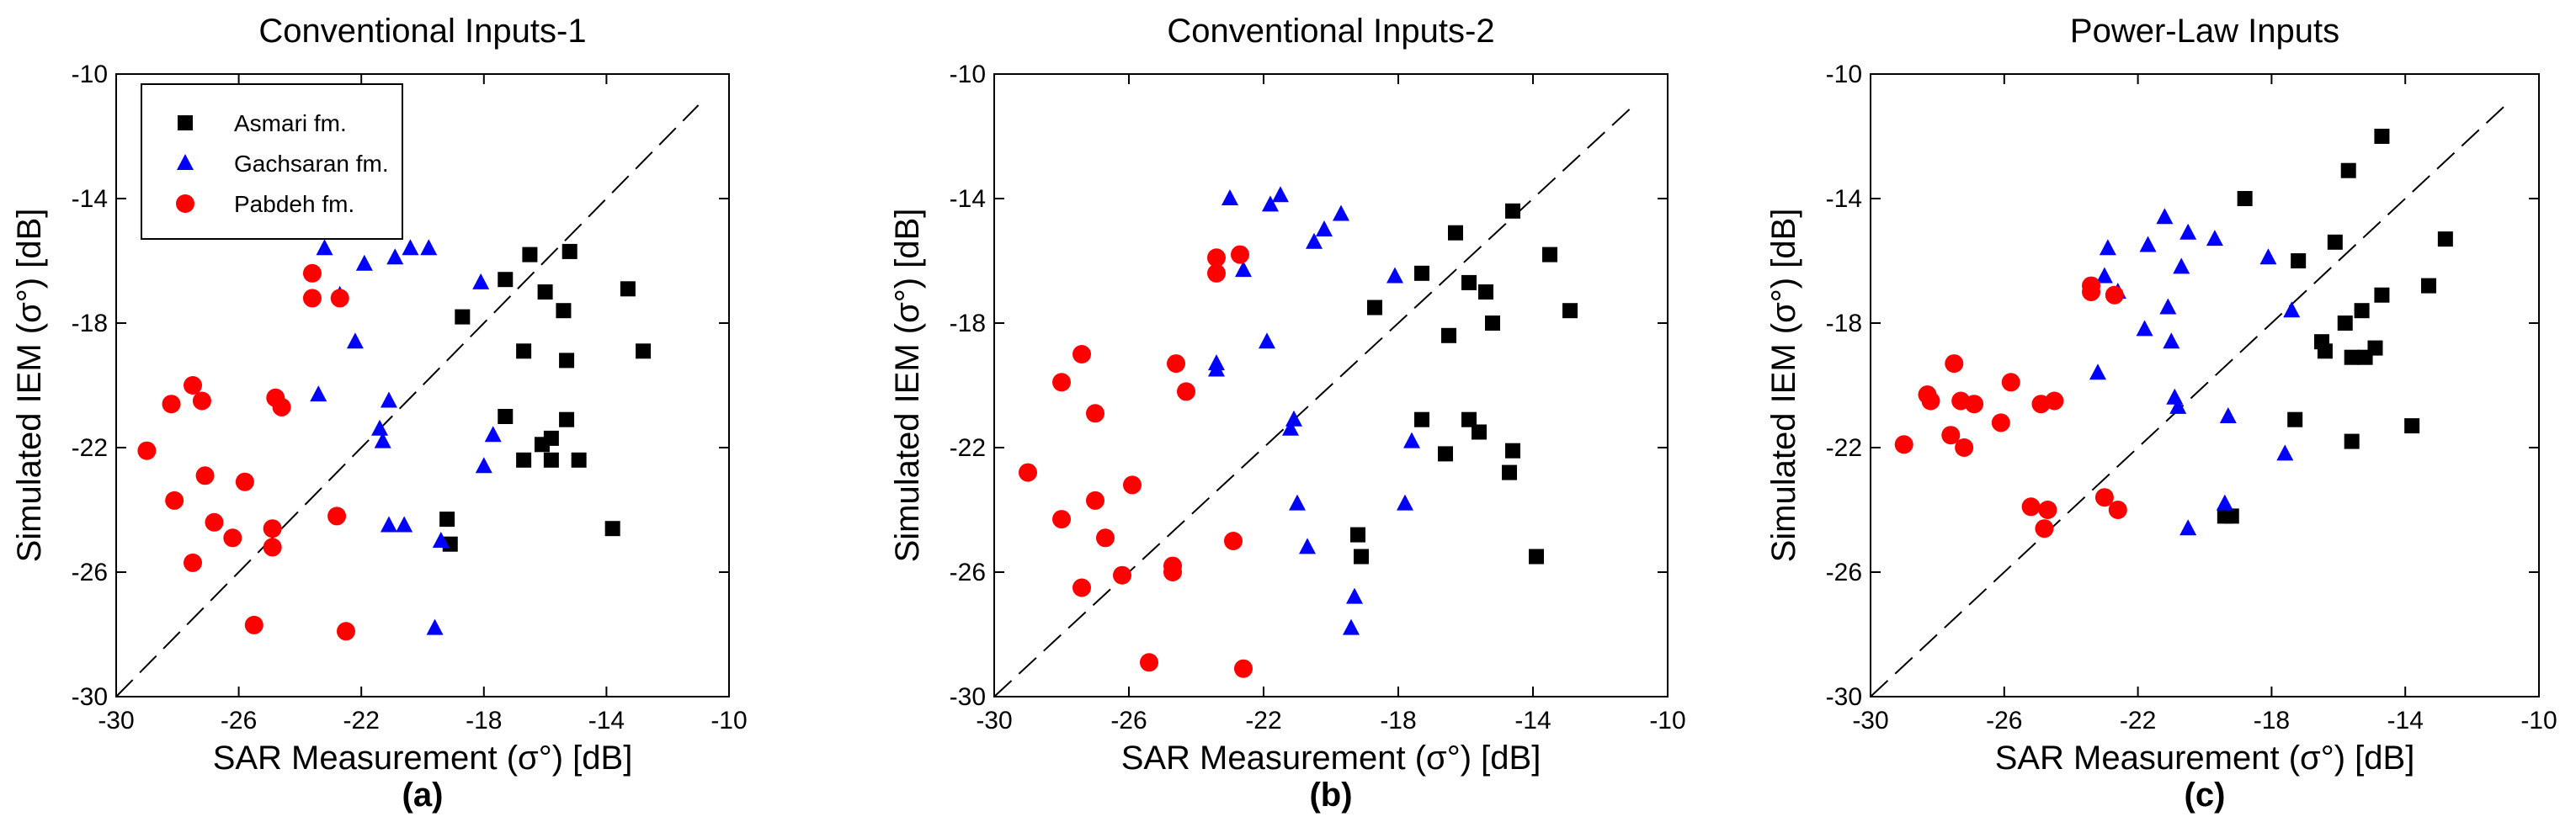 The height and width of the screenshot is (838, 2576). Describe the element at coordinates (968, 448) in the screenshot. I see `y-tick-label: -22` at that location.